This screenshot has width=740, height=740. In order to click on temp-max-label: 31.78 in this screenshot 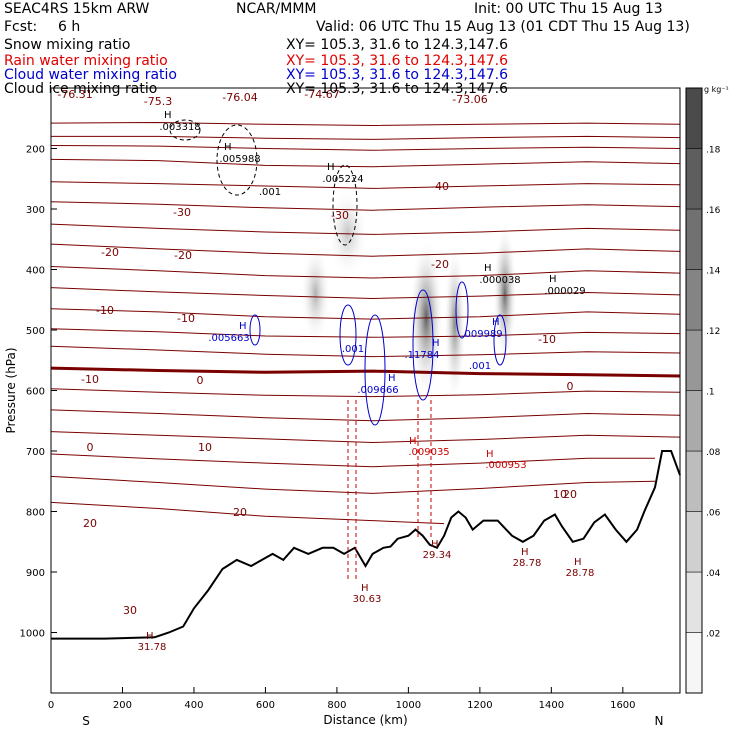, I will do `click(152, 647)`.